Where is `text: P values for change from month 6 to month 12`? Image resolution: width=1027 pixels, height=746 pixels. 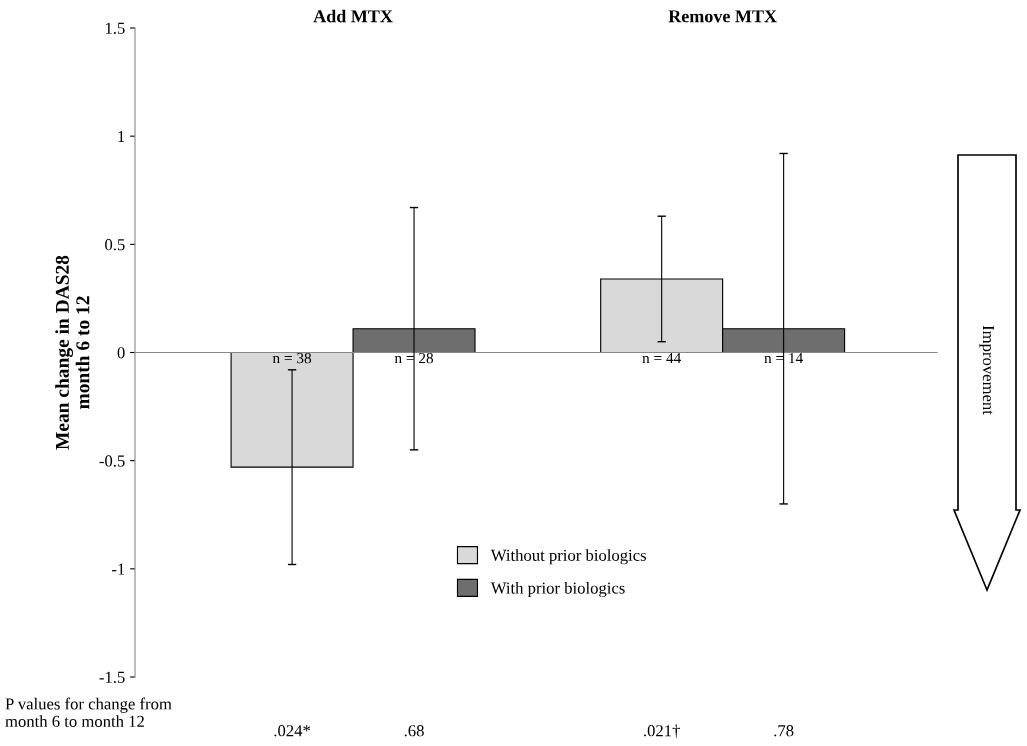
text: P values for change from month 6 to month 12 is located at coordinates (88, 712).